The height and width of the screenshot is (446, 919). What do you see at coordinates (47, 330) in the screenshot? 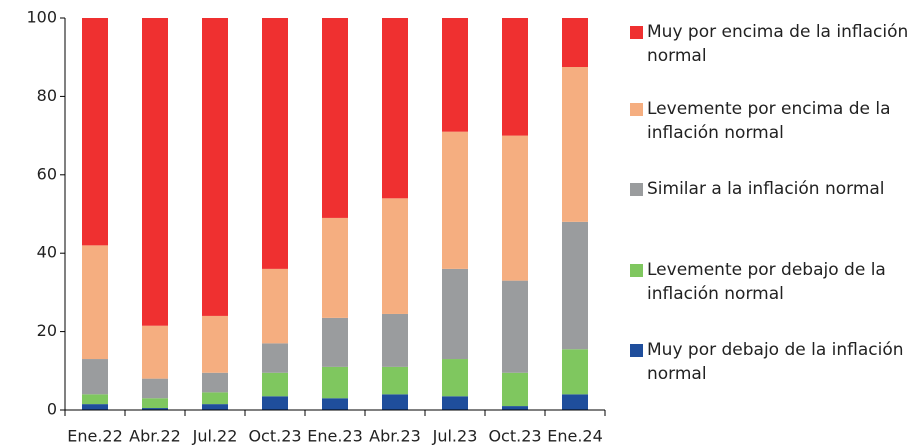
I see `y-tick-label: 20` at bounding box center [47, 330].